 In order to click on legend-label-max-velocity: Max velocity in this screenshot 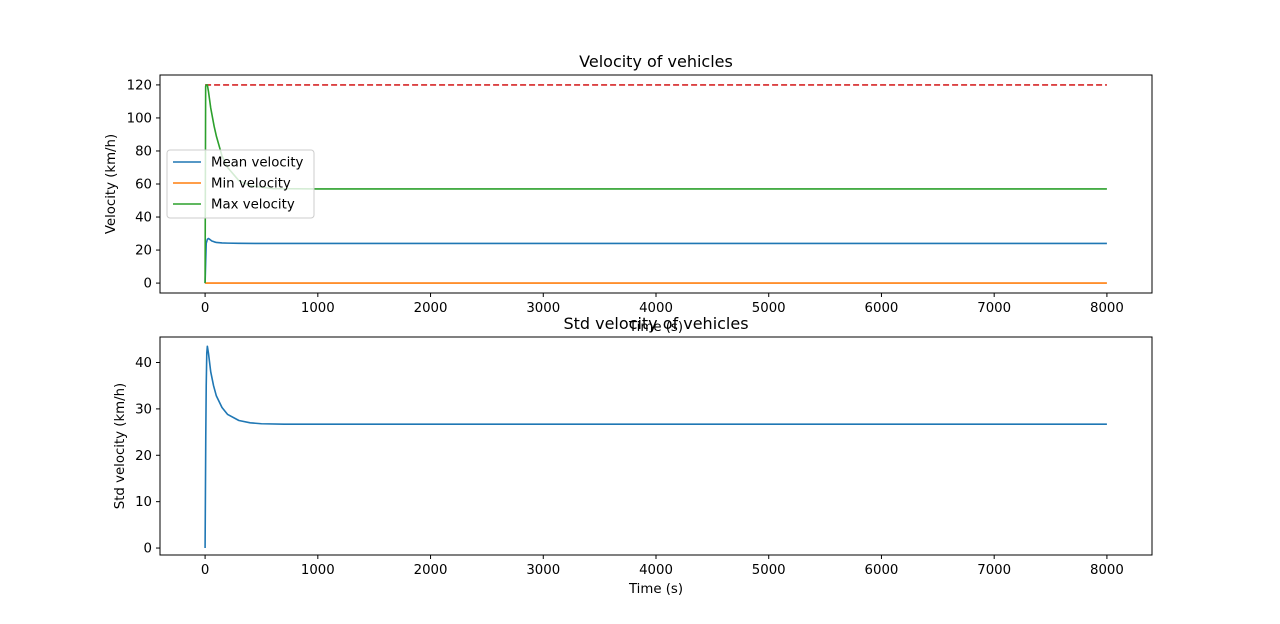, I will do `click(253, 205)`.